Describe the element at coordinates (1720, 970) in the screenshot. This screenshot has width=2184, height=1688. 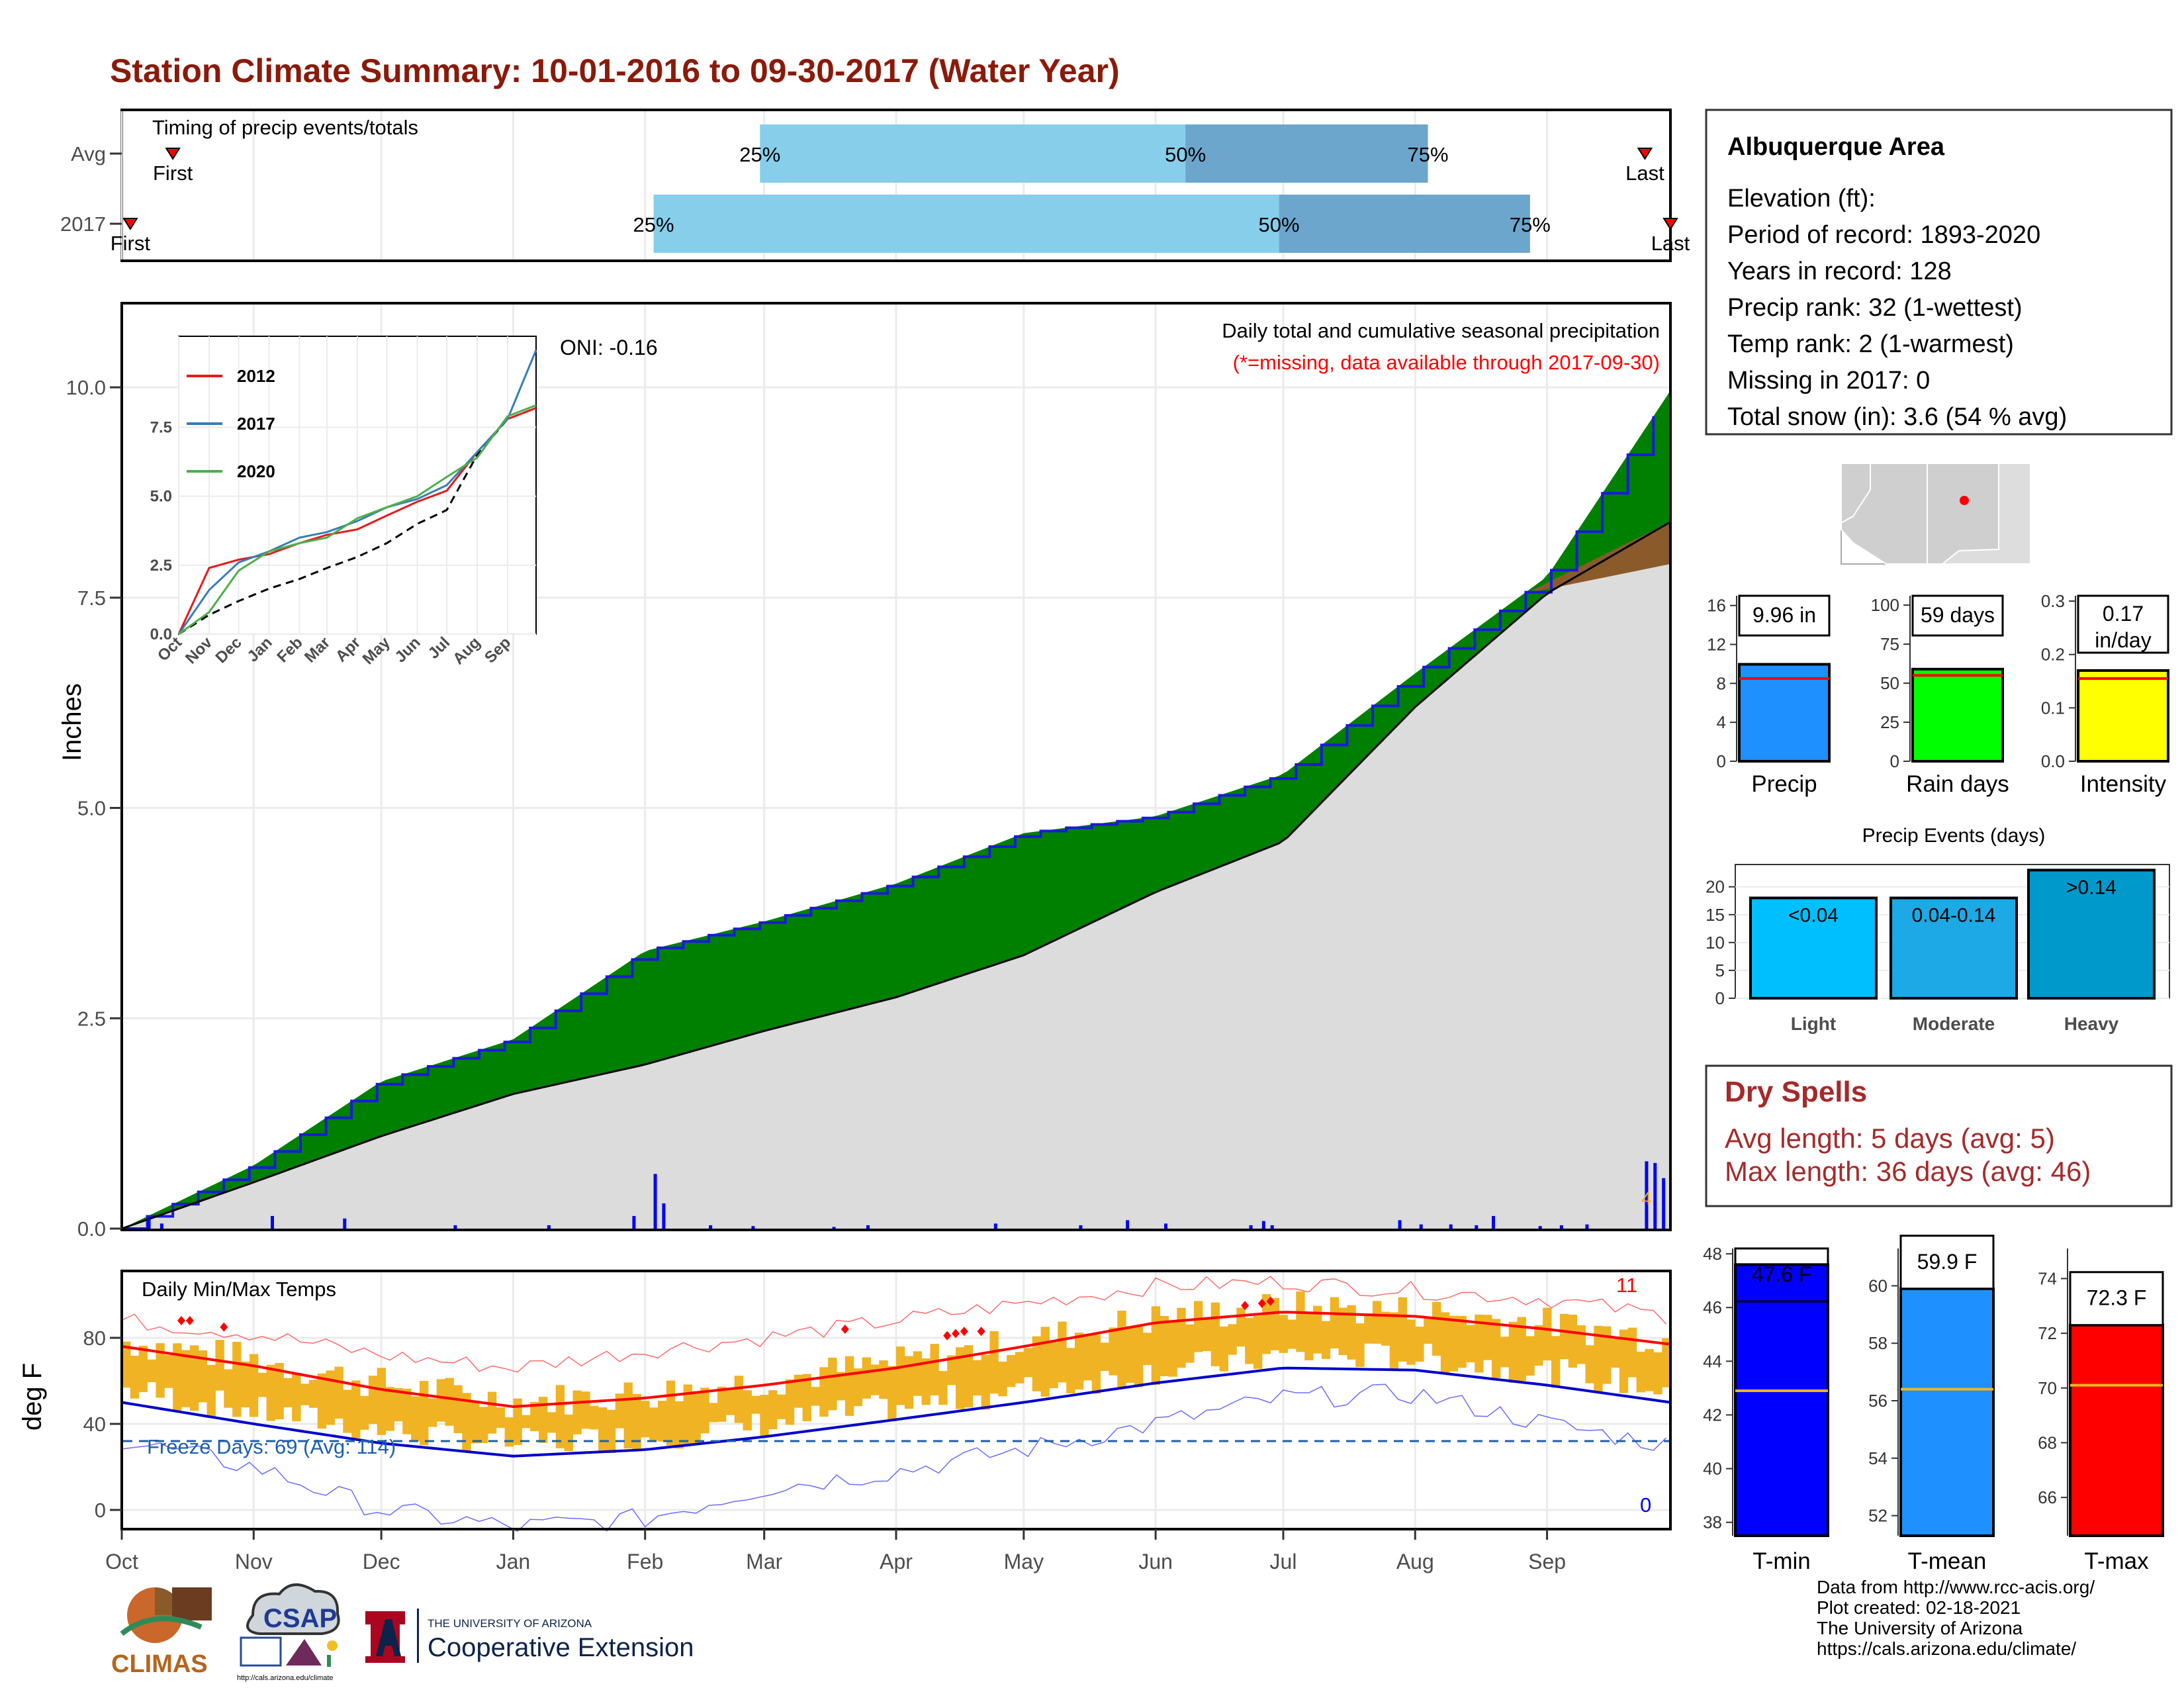
I see `events-y-tick: 5` at that location.